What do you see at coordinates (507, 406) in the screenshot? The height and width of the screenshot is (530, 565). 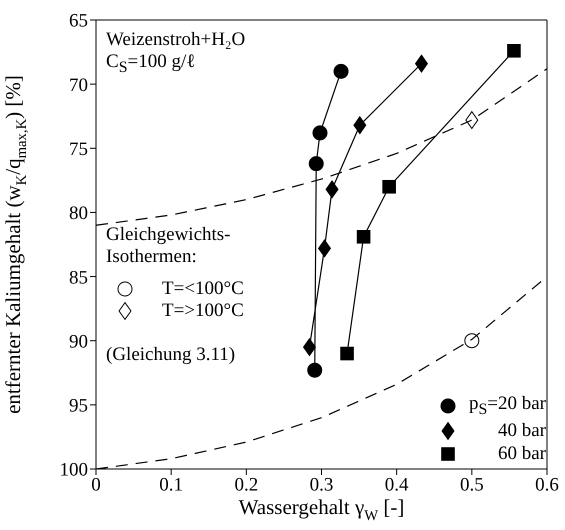 I see `legend-label: p$_{S}$=20 bar` at bounding box center [507, 406].